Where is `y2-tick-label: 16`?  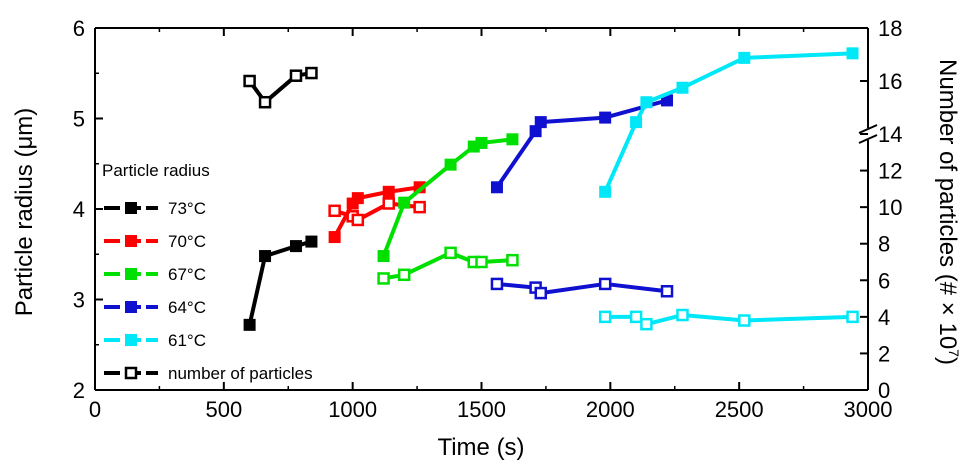 y2-tick-label: 16 is located at coordinates (890, 81).